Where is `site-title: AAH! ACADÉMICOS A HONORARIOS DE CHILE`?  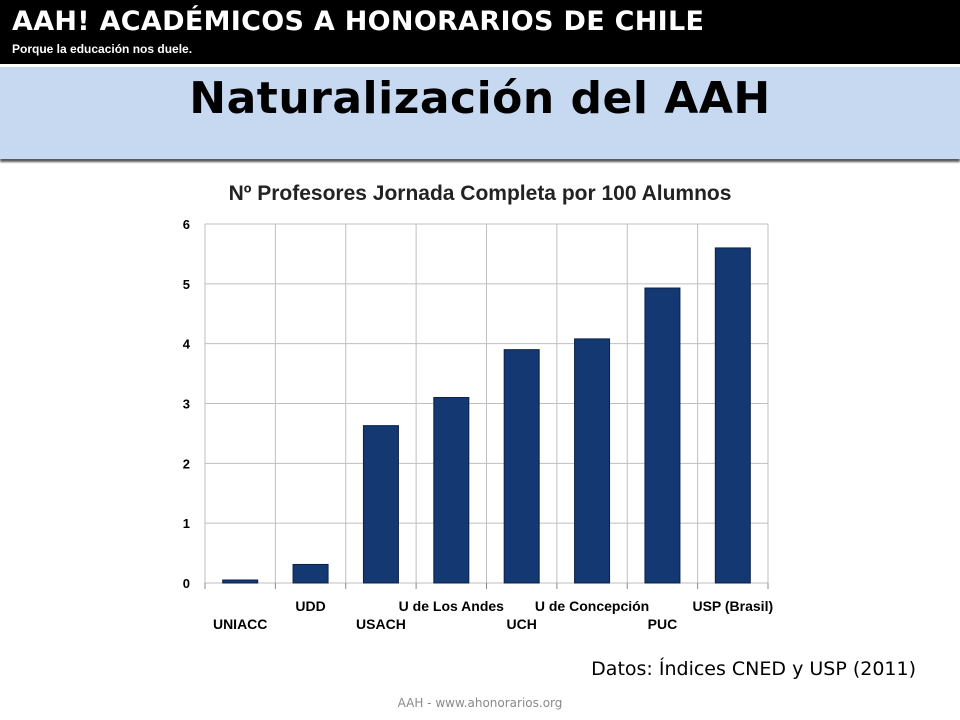 site-title: AAH! ACADÉMICOS A HONORARIOS DE CHILE is located at coordinates (358, 21).